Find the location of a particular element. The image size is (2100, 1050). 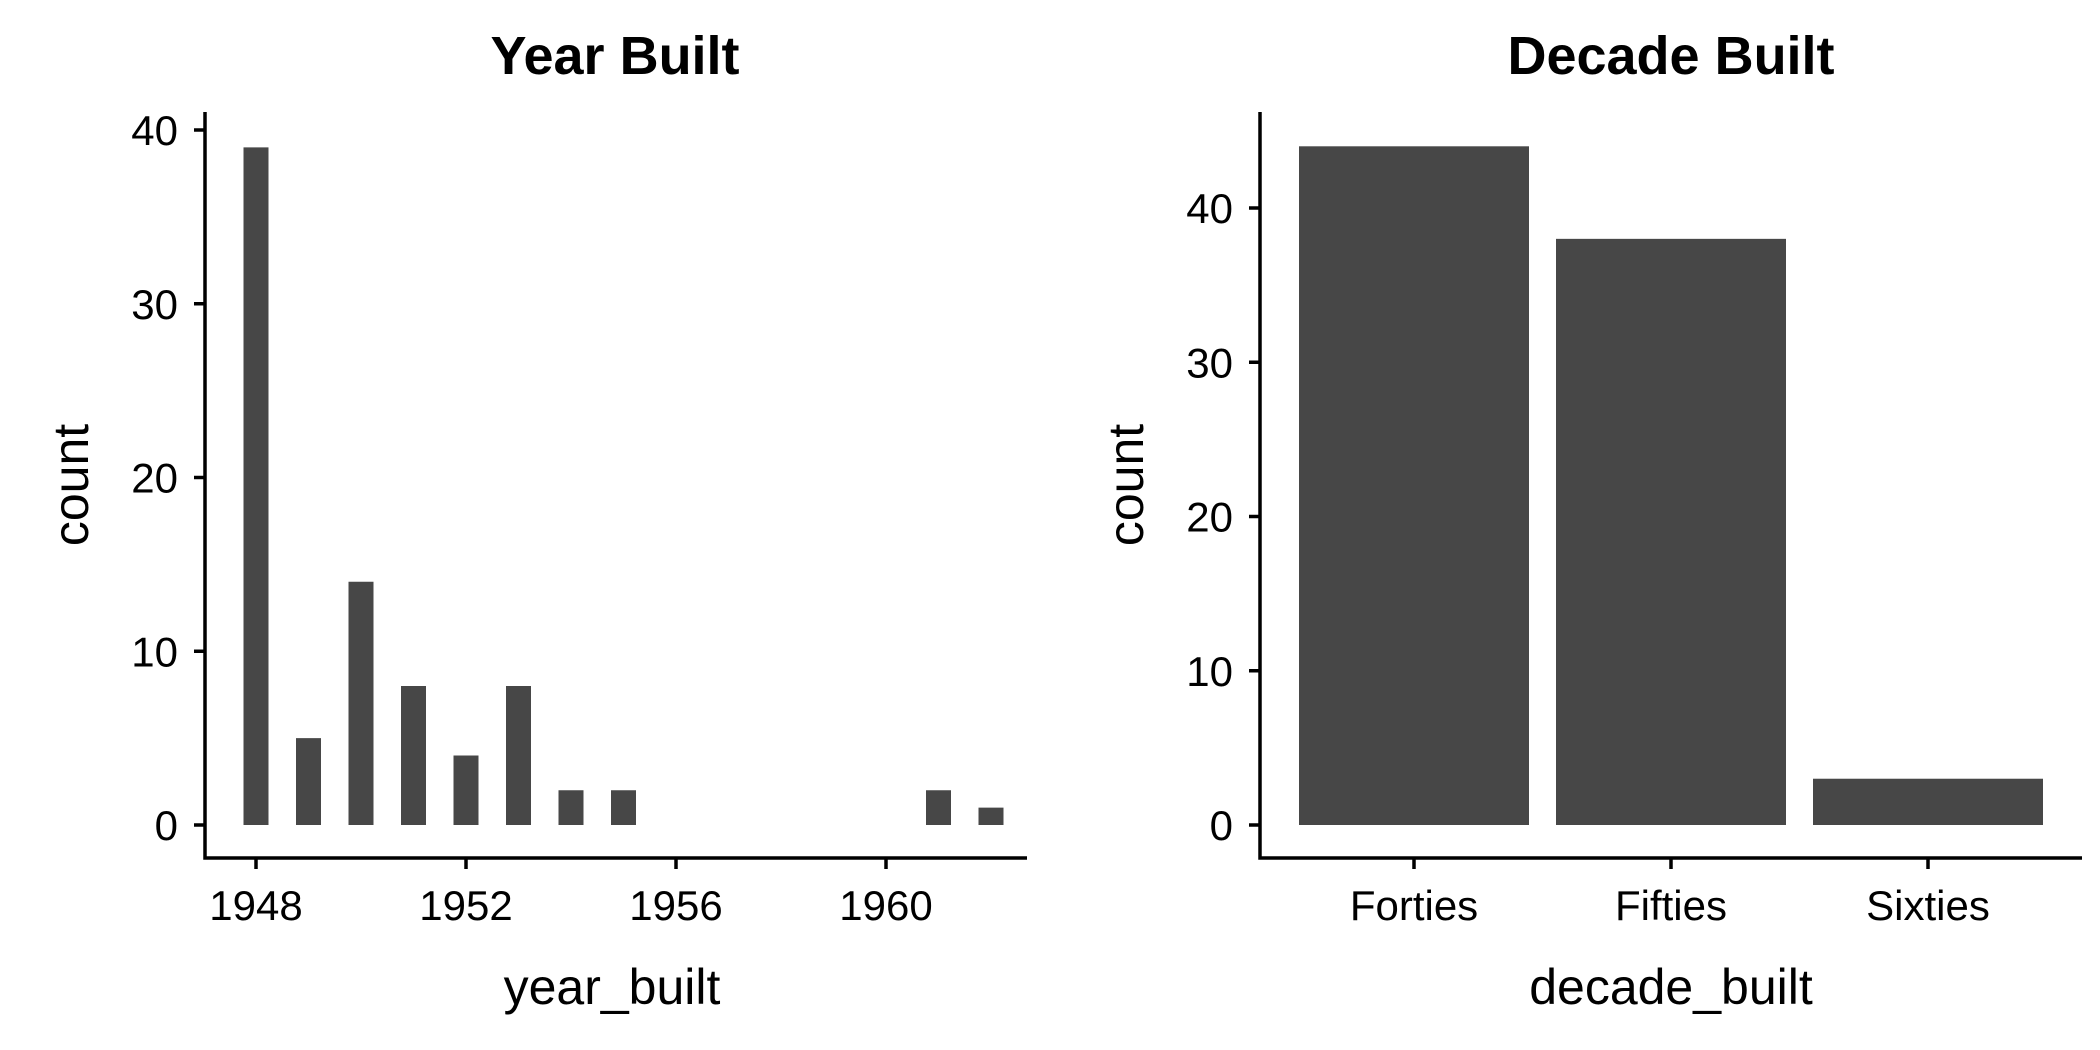

x-tick-label-1956: 1956 is located at coordinates (675, 905).